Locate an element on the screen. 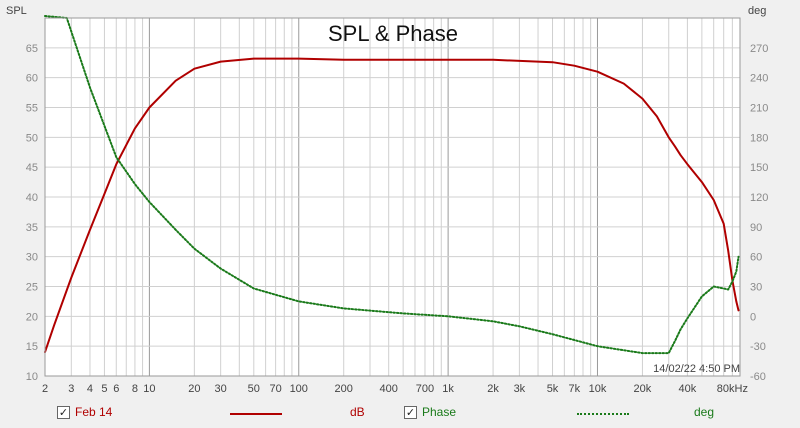 The height and width of the screenshot is (428, 800). y-left-tick-label: 20 is located at coordinates (32, 317).